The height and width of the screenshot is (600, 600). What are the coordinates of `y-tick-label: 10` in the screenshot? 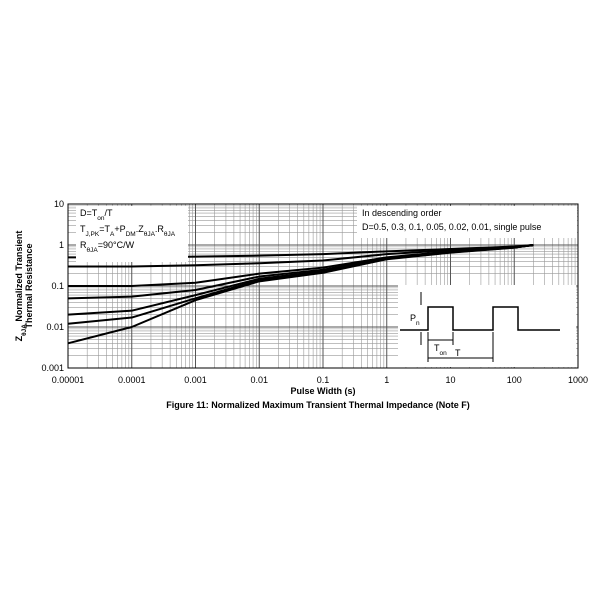 It's located at (59, 204).